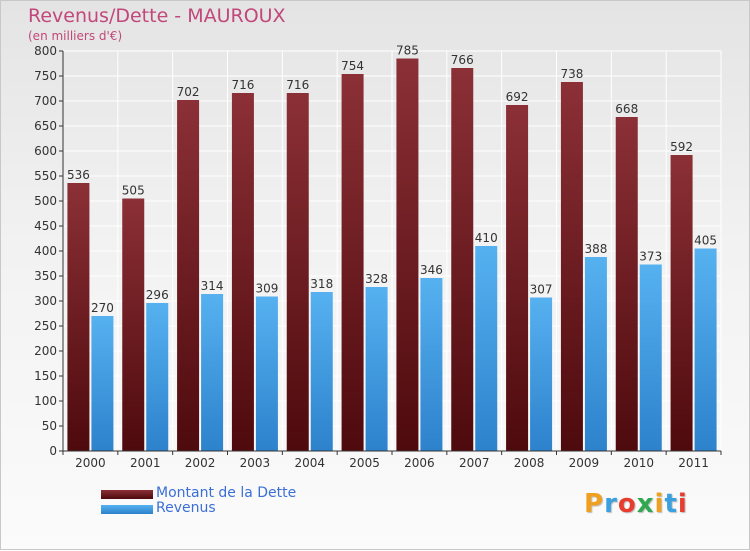  What do you see at coordinates (45, 376) in the screenshot?
I see `y-tick-label: 150` at bounding box center [45, 376].